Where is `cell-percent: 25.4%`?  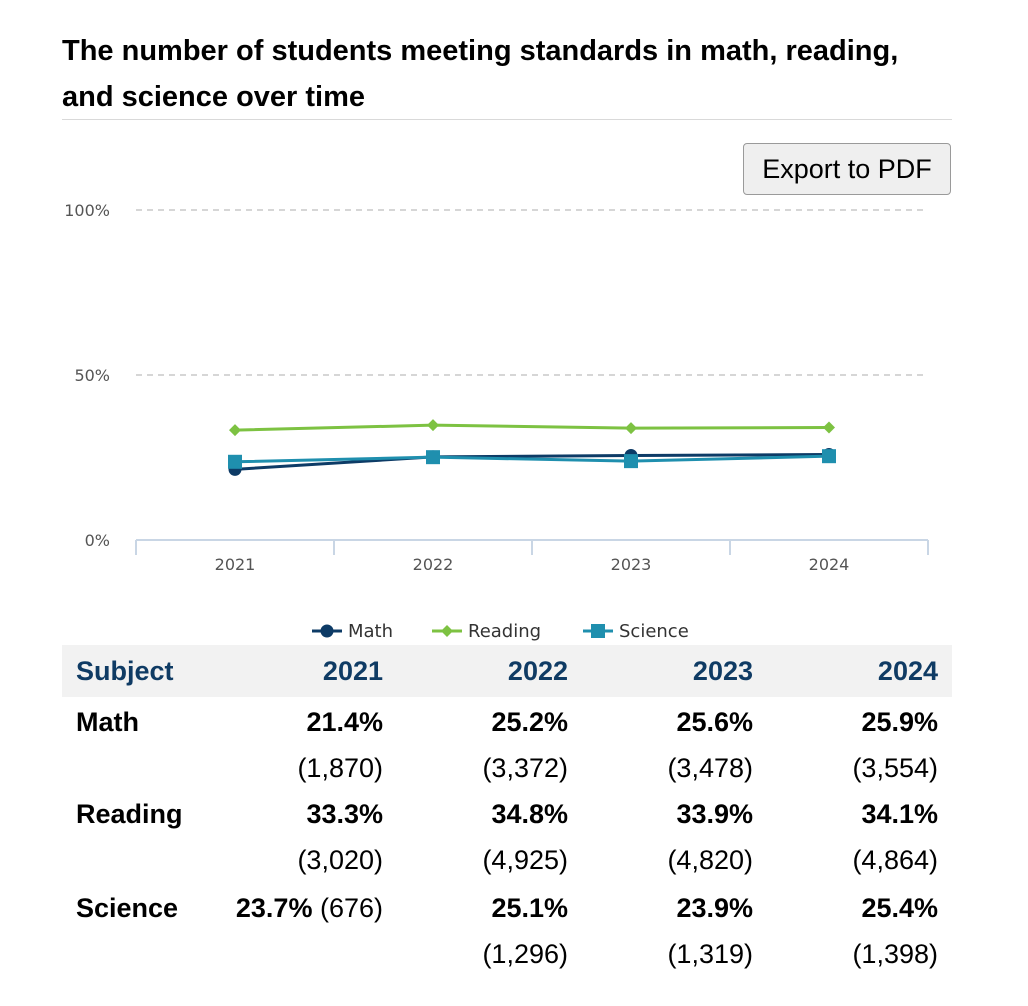
cell-percent: 25.4% is located at coordinates (899, 908).